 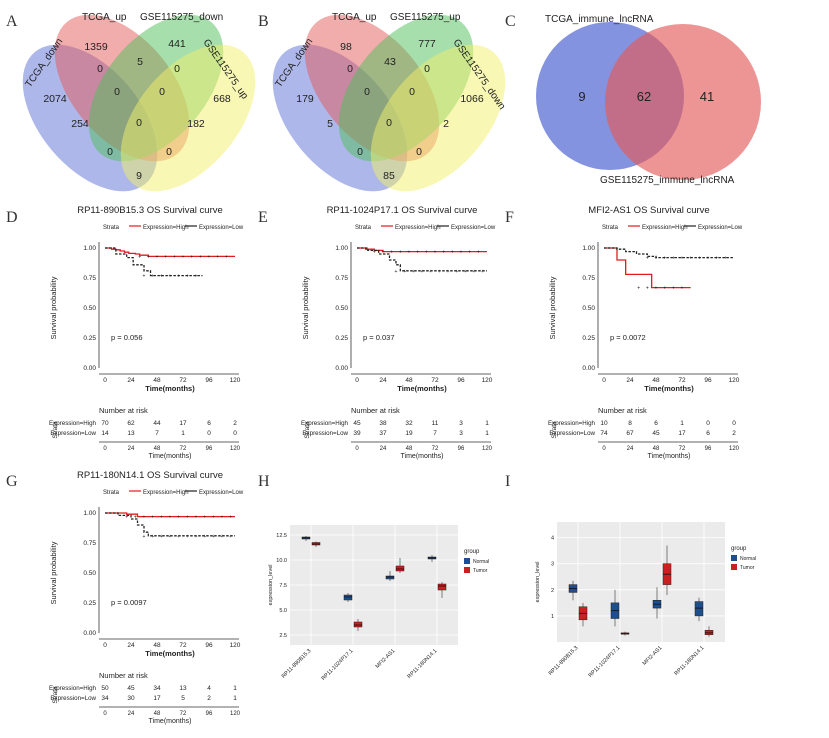 I want to click on panel-label-a: A, so click(x=12, y=21).